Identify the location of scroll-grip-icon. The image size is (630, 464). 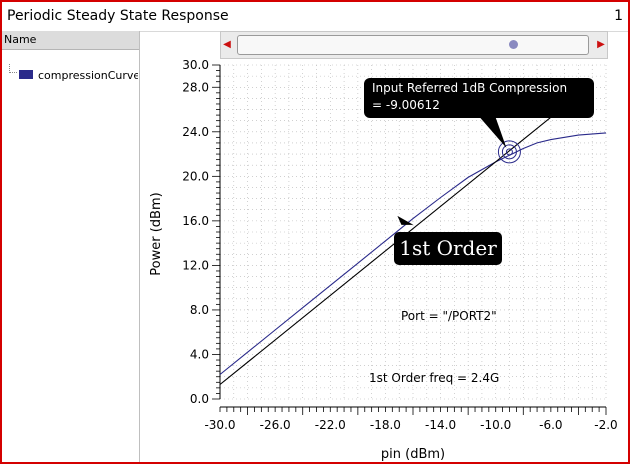
(513, 44).